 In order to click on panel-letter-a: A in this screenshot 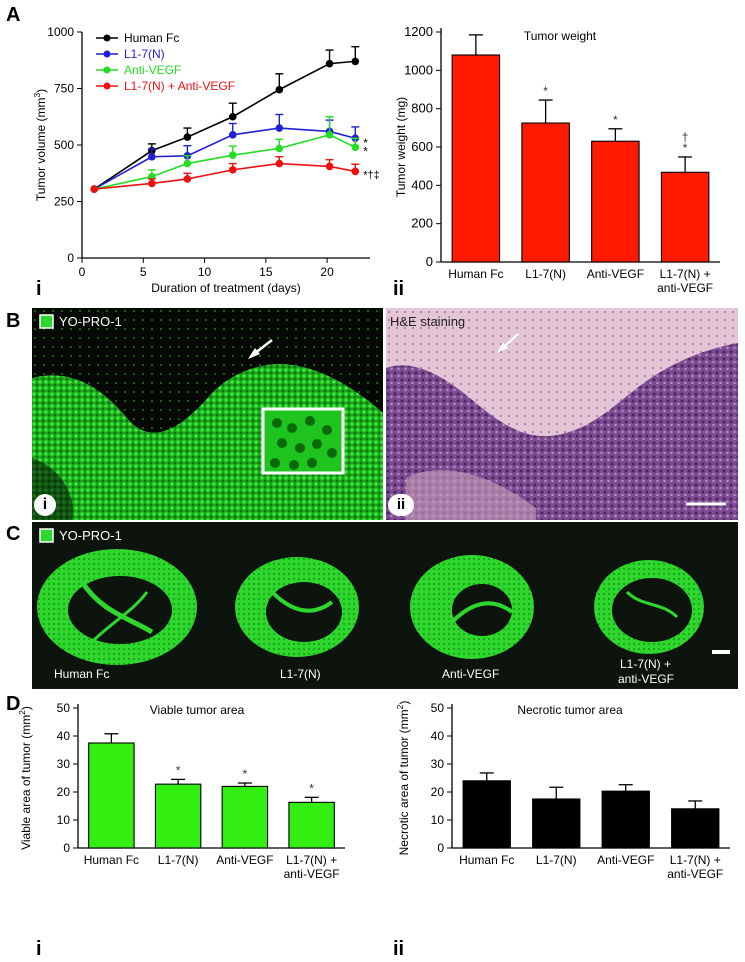, I will do `click(13, 15)`.